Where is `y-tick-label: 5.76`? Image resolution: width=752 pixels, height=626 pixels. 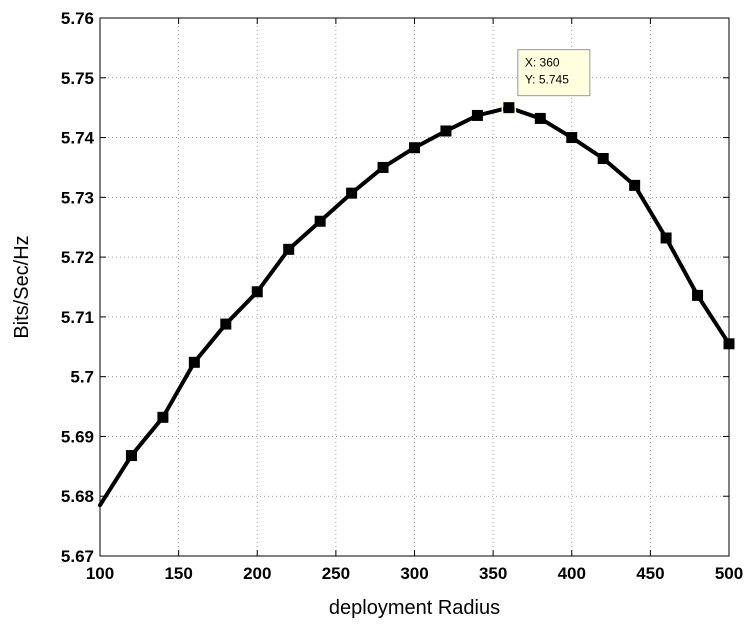
y-tick-label: 5.76 is located at coordinates (77, 18).